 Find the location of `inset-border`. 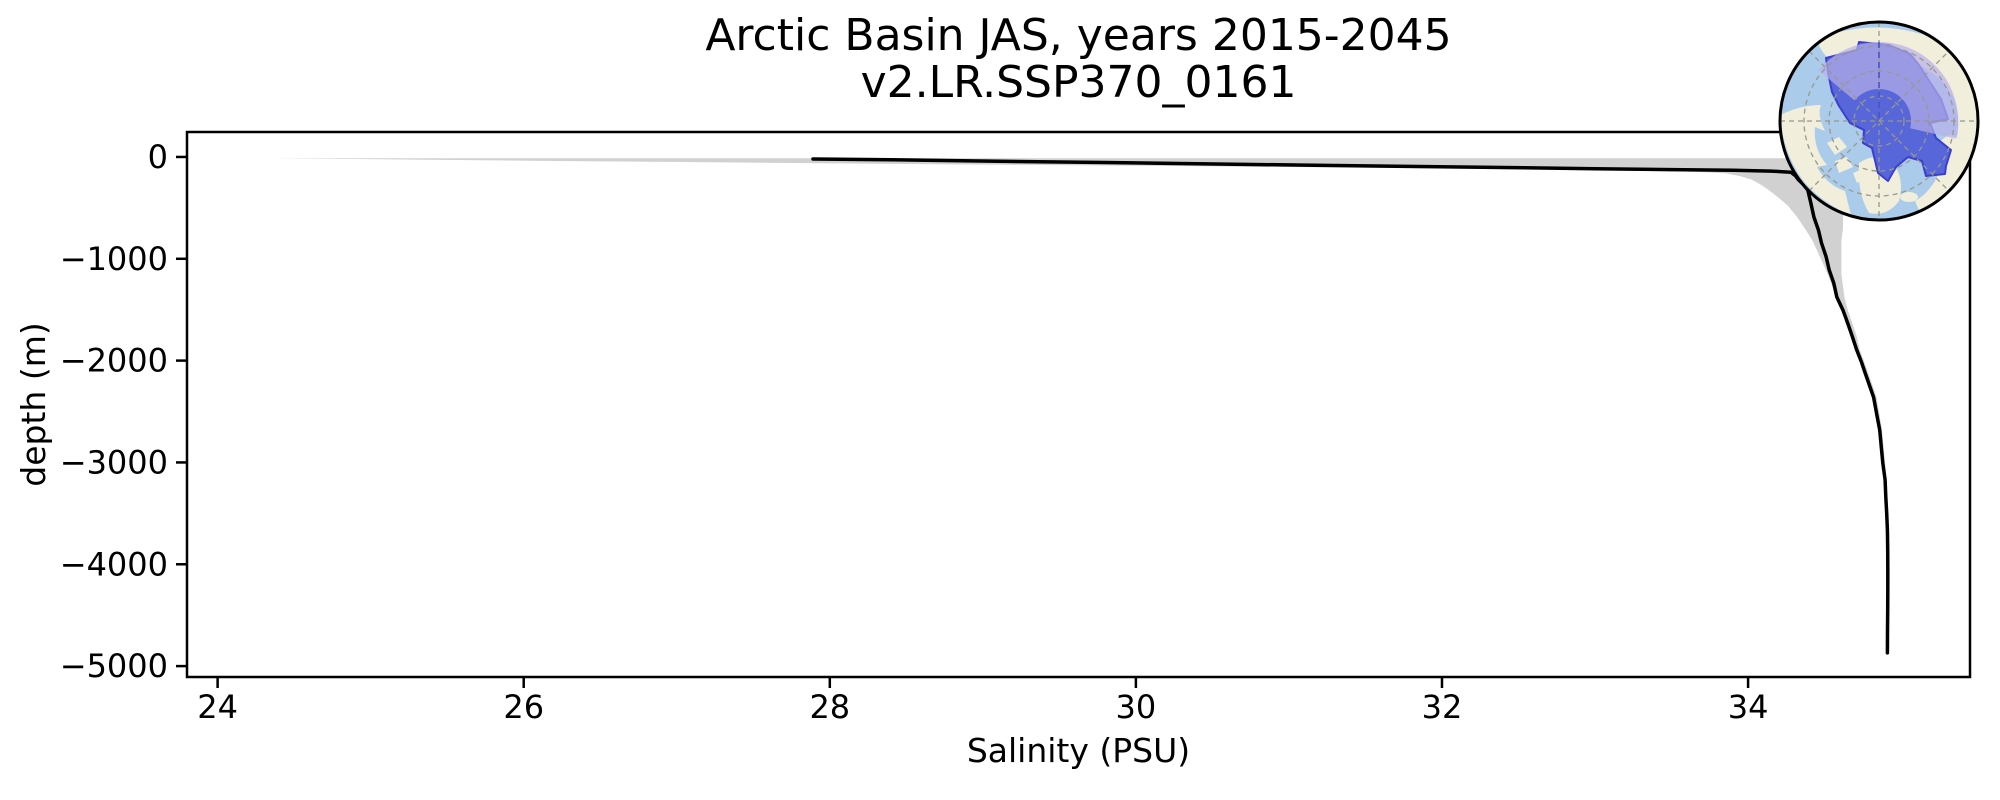

inset-border is located at coordinates (1879, 121).